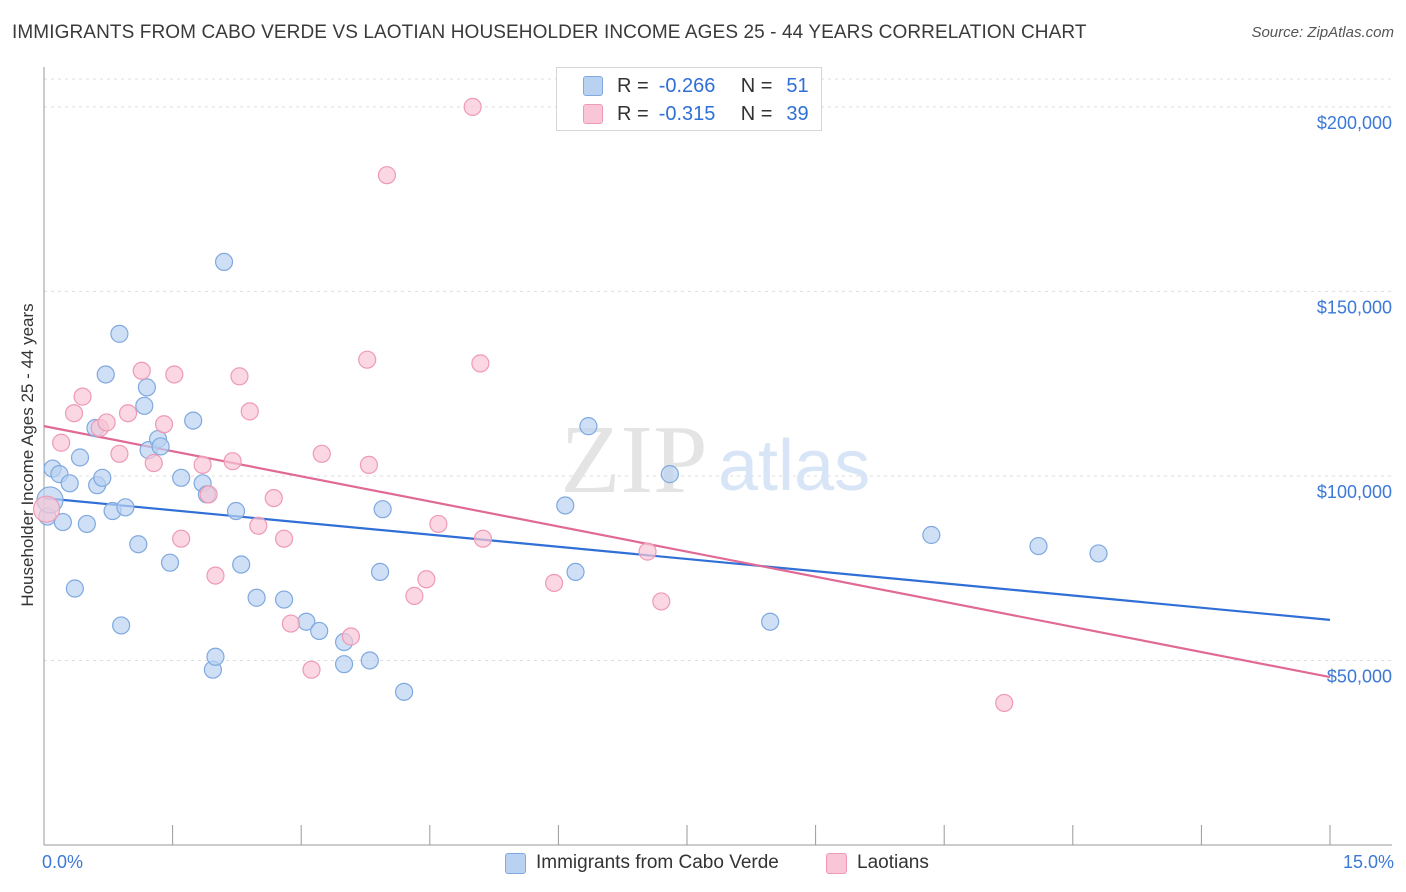  I want to click on legend-row-cabo-verde: R = -0.266 N = 51, so click(683, 86).